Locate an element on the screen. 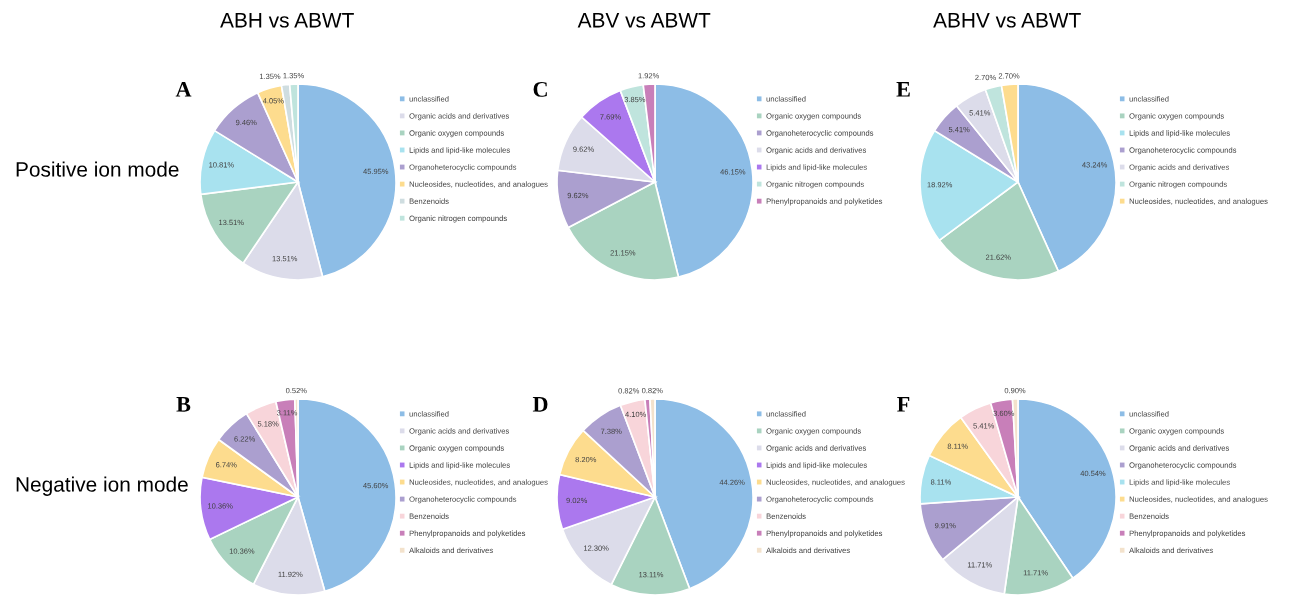  text: E is located at coordinates (903, 89).